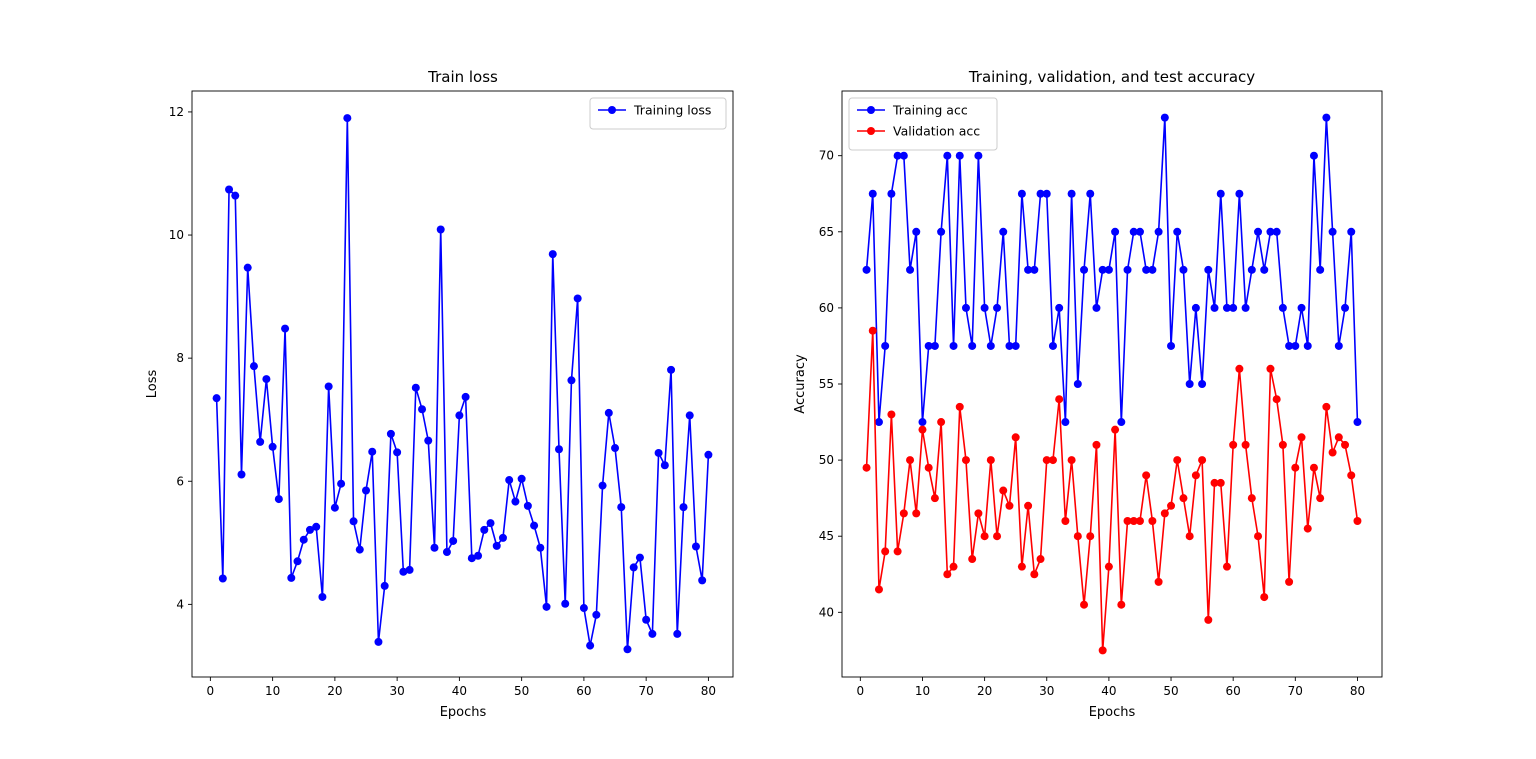 The height and width of the screenshot is (759, 1536). Describe the element at coordinates (1295, 691) in the screenshot. I see `x-tick-label: 70` at that location.